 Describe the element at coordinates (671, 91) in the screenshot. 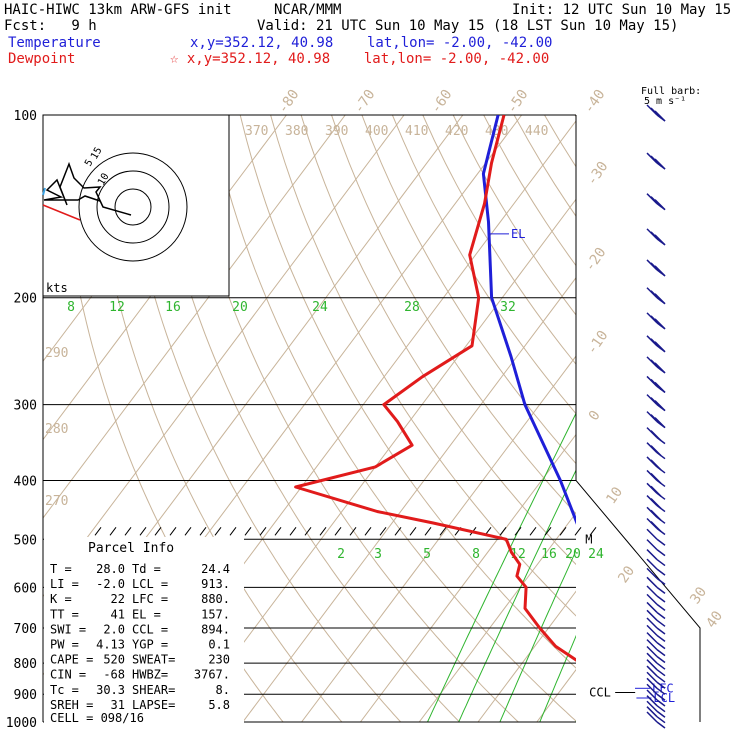

I see `barb-key-line1: Full barb:` at that location.